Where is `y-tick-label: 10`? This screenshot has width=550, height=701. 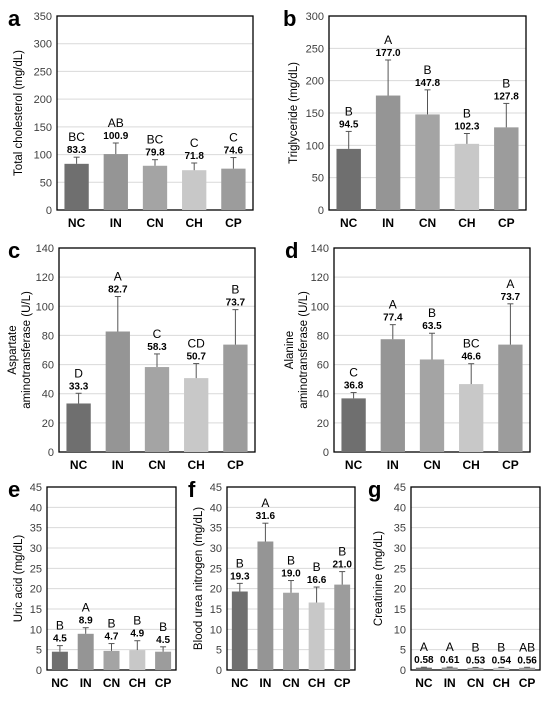 y-tick-label: 10 is located at coordinates (36, 630).